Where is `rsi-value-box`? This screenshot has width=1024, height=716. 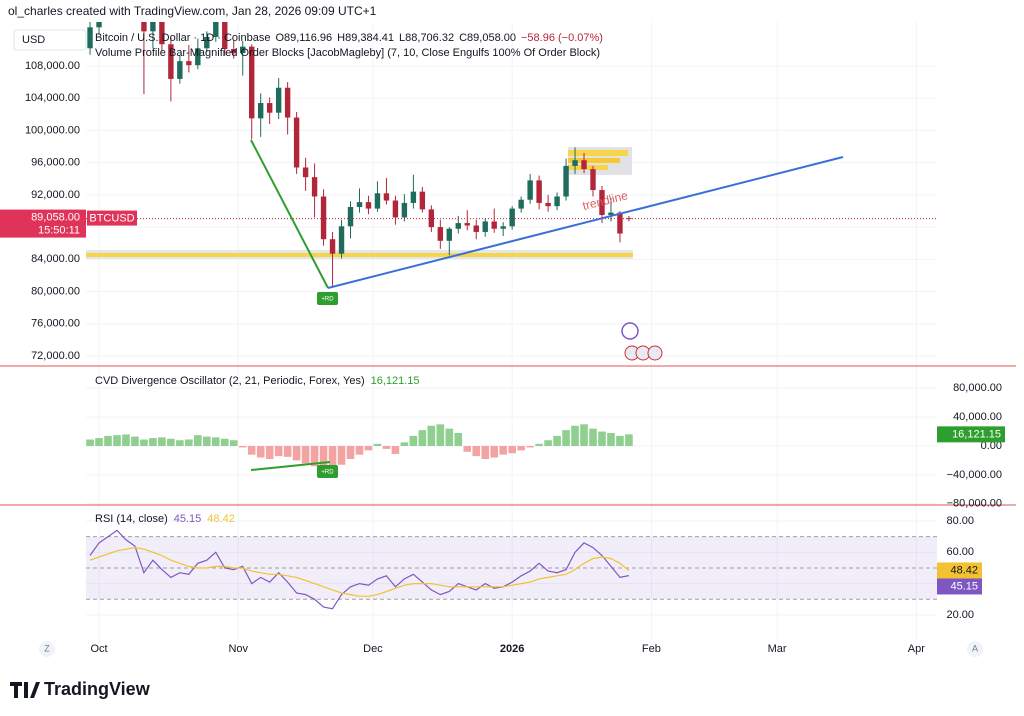
rsi-value-box is located at coordinates (959, 570).